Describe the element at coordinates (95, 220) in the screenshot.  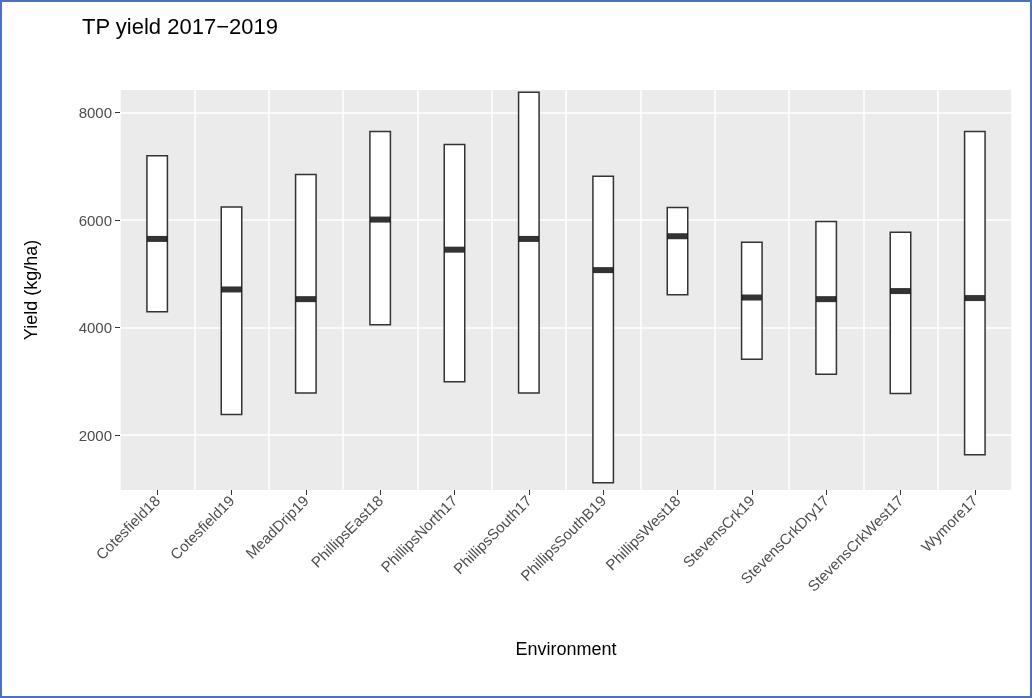
I see `y-tick-label: 6000` at that location.